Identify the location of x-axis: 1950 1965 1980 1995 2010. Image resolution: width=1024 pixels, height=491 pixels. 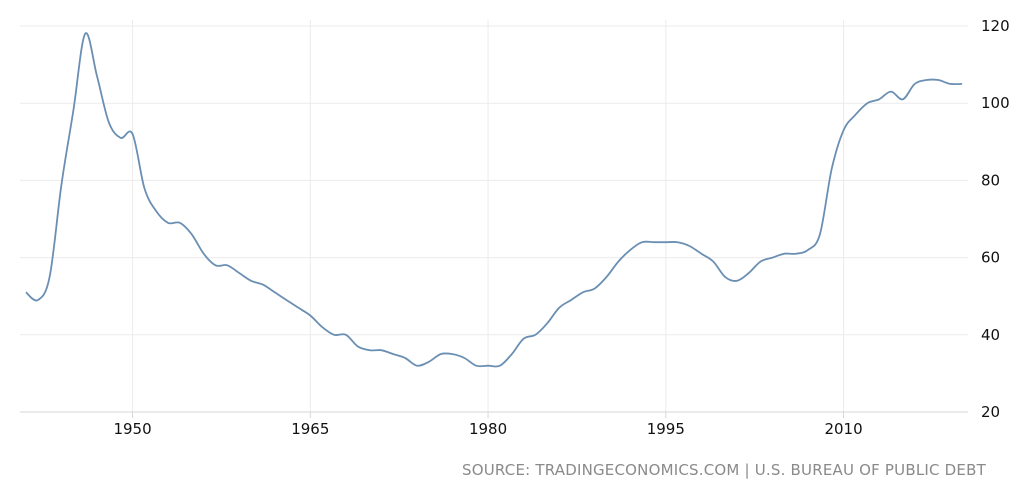
(488, 425).